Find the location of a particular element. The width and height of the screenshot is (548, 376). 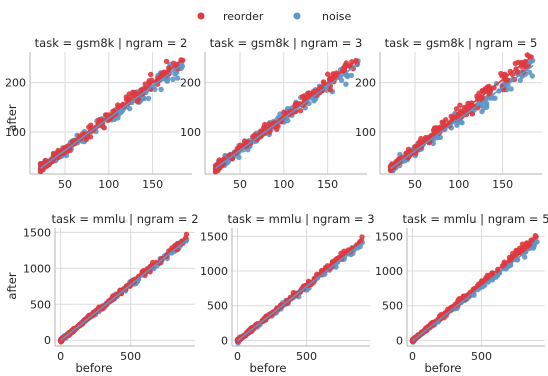

panel-6: 0 500 0 500 1000 1500 task = mmlu | ngram = 5 is located at coordinates (461, 287).